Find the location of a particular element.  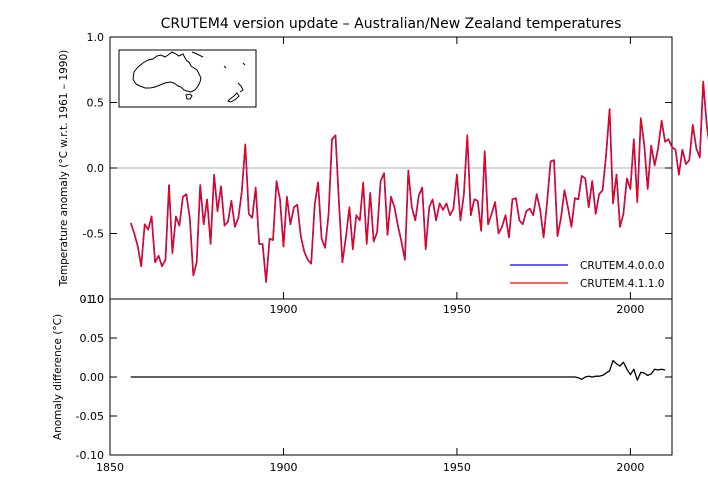

difference-line is located at coordinates (398, 370).